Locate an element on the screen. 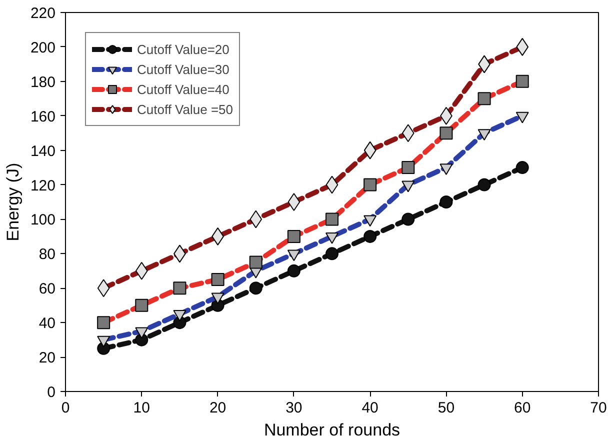  y-tick-label: 140 is located at coordinates (43, 151).